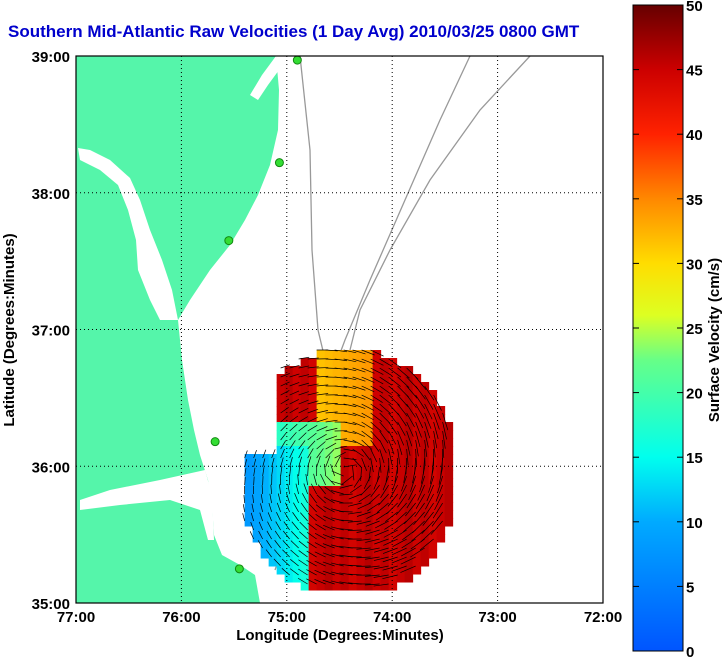 The width and height of the screenshot is (724, 659). Describe the element at coordinates (287, 617) in the screenshot. I see `x-tick-label: 75:00` at that location.